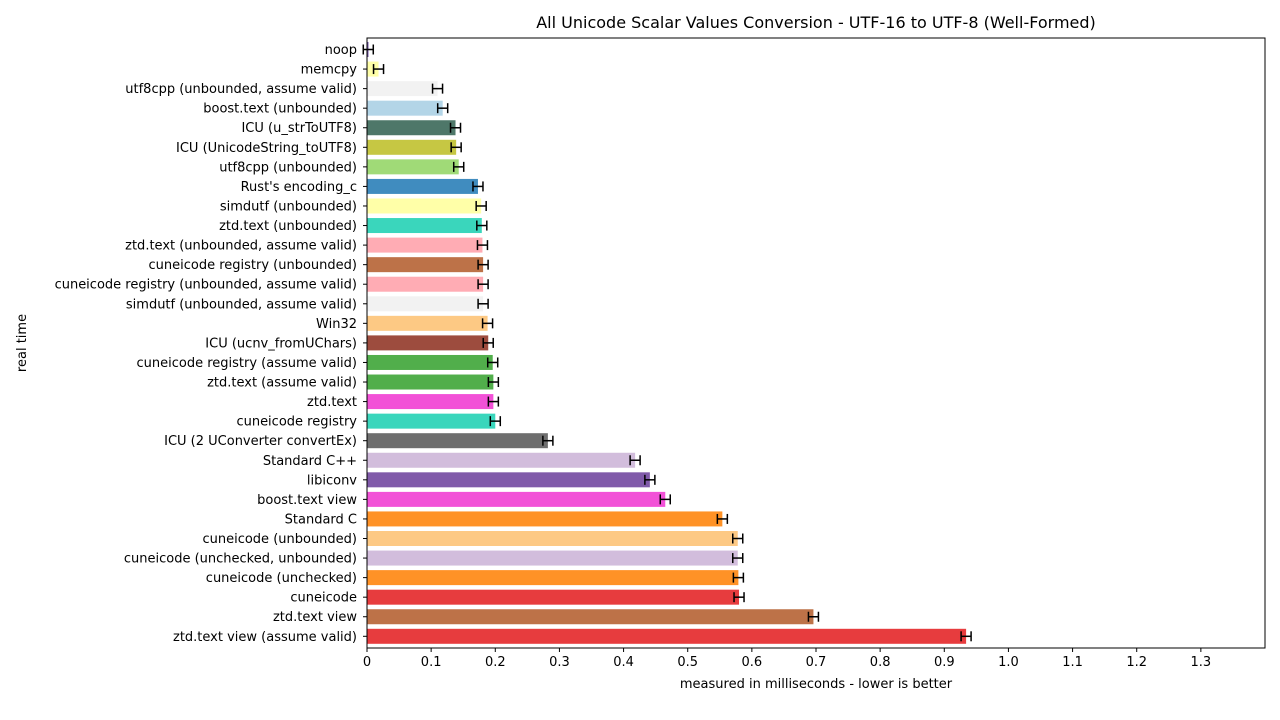 Image resolution: width=1280 pixels, height=720 pixels. Describe the element at coordinates (336, 324) in the screenshot. I see `category-label: Win32` at that location.